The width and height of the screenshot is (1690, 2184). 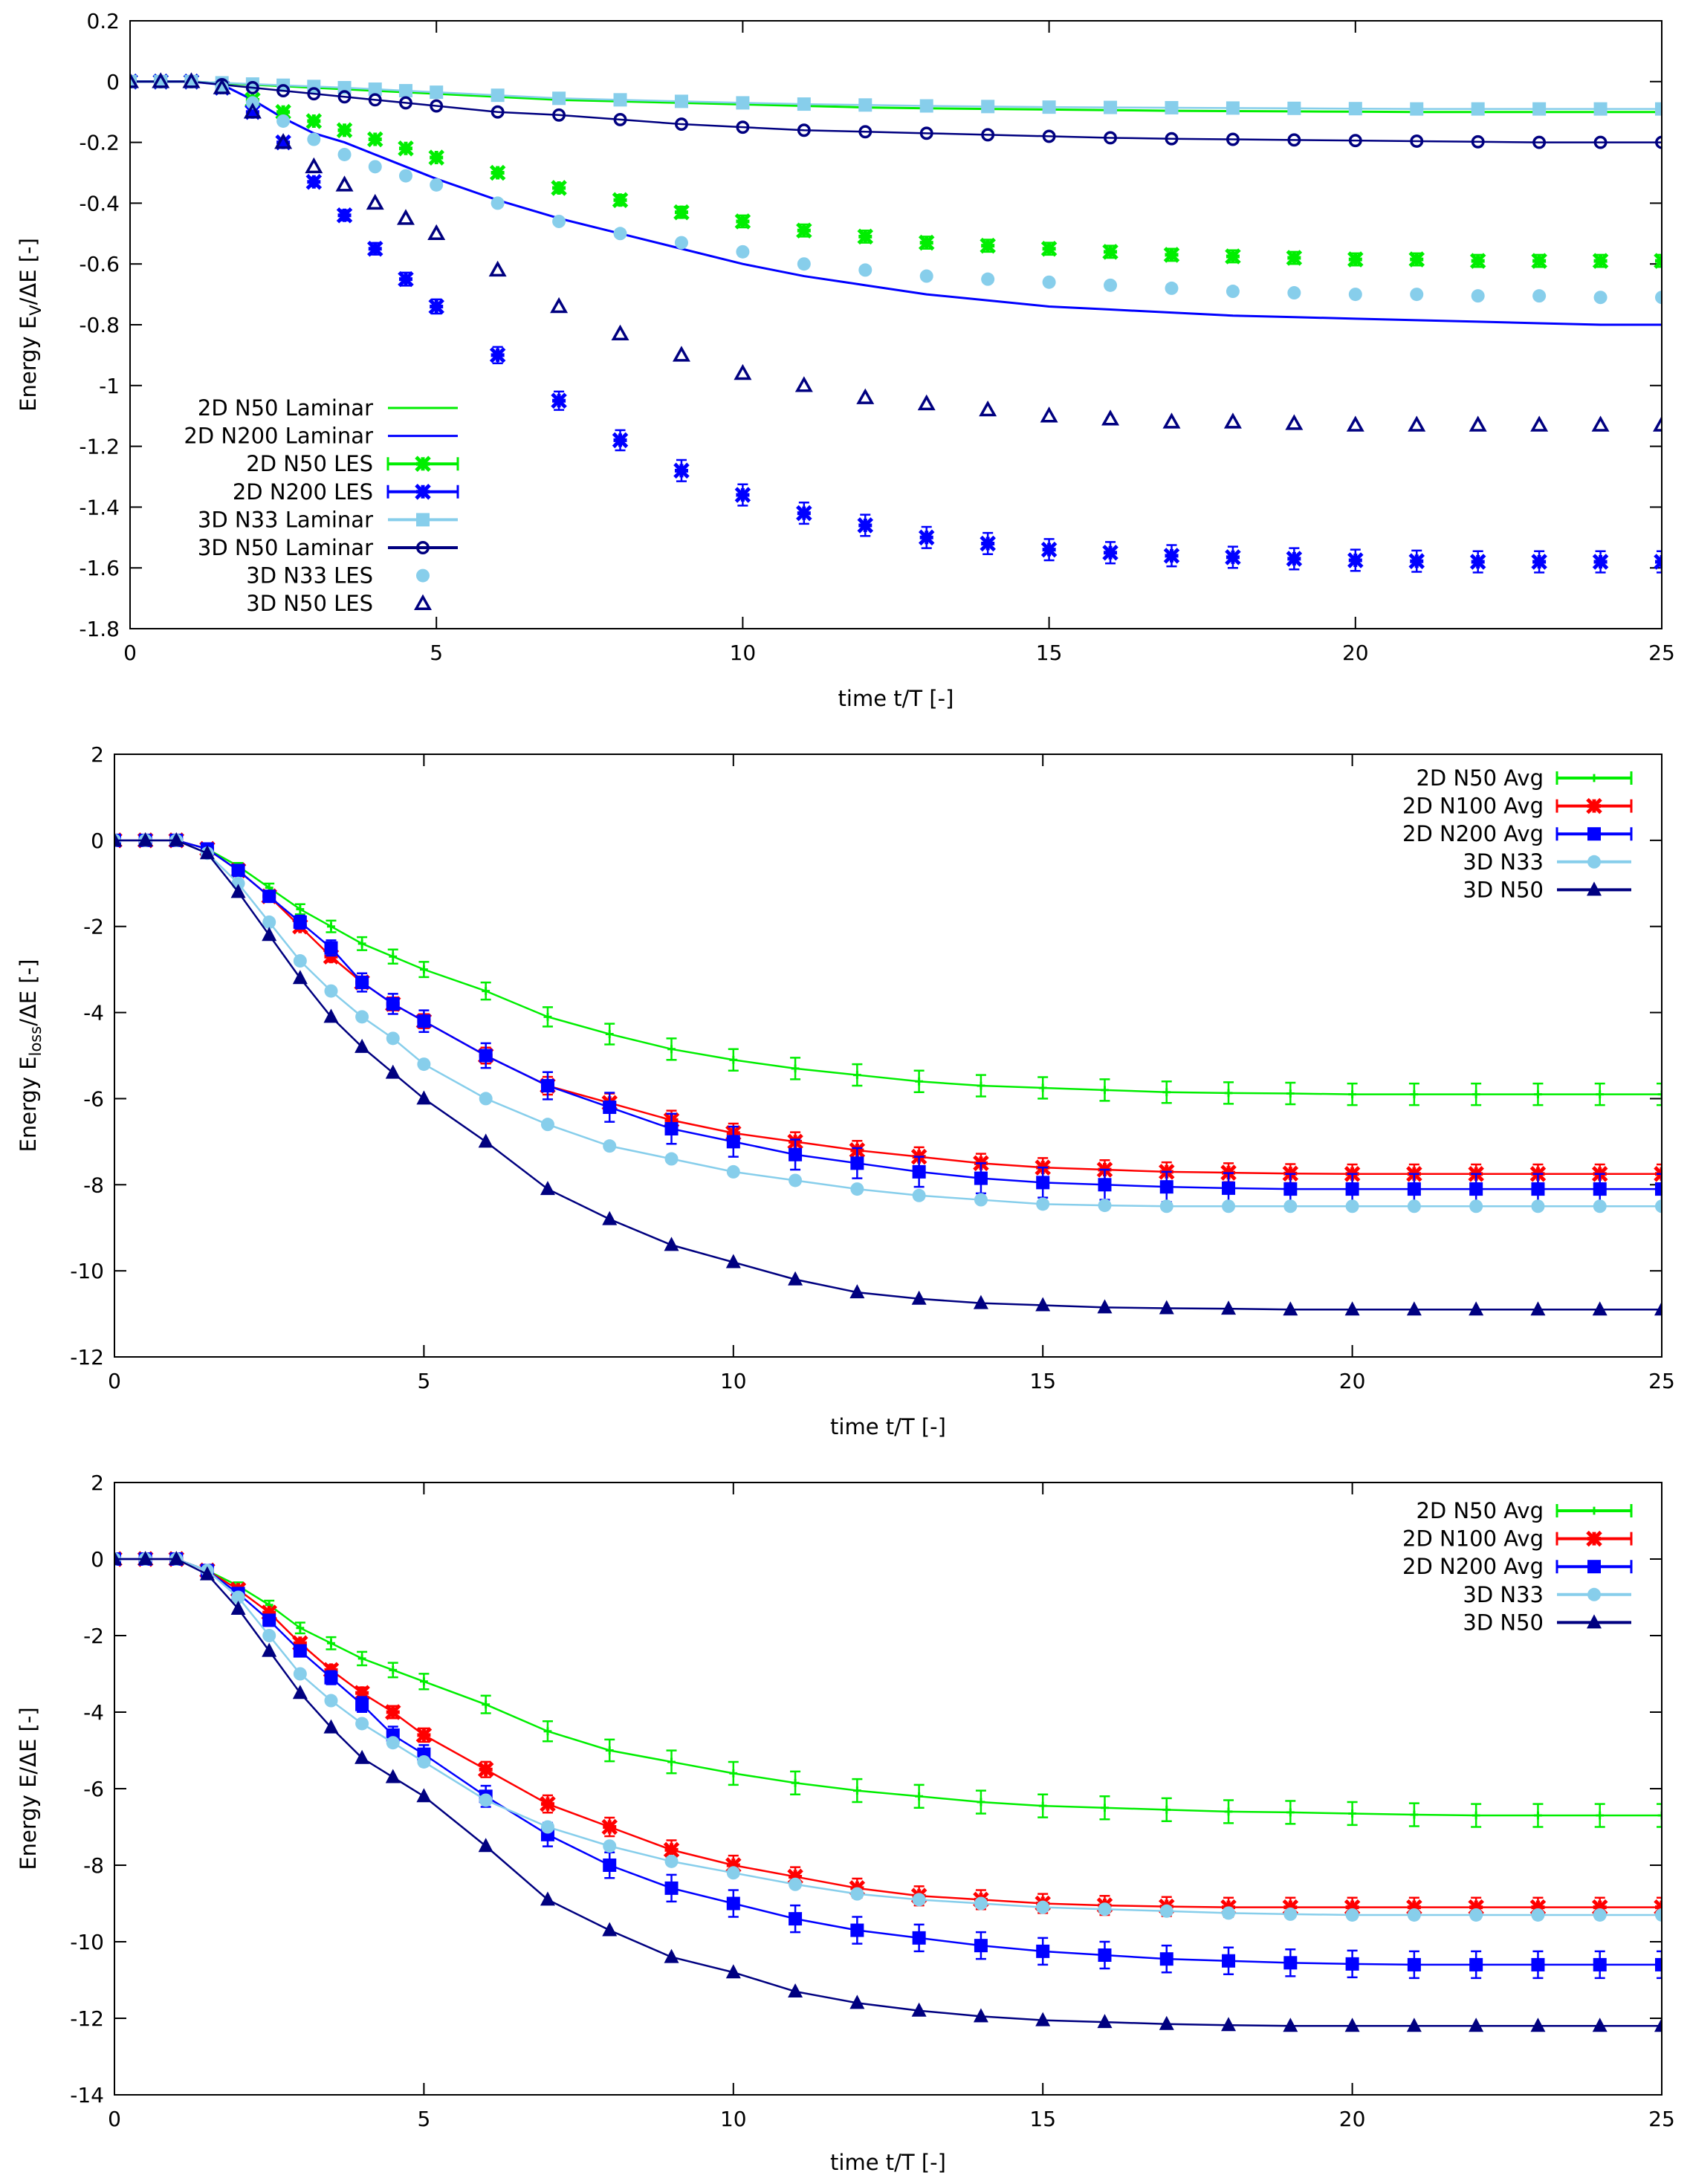 What do you see at coordinates (1594, 1511) in the screenshot?
I see `legend-error-cap` at bounding box center [1594, 1511].